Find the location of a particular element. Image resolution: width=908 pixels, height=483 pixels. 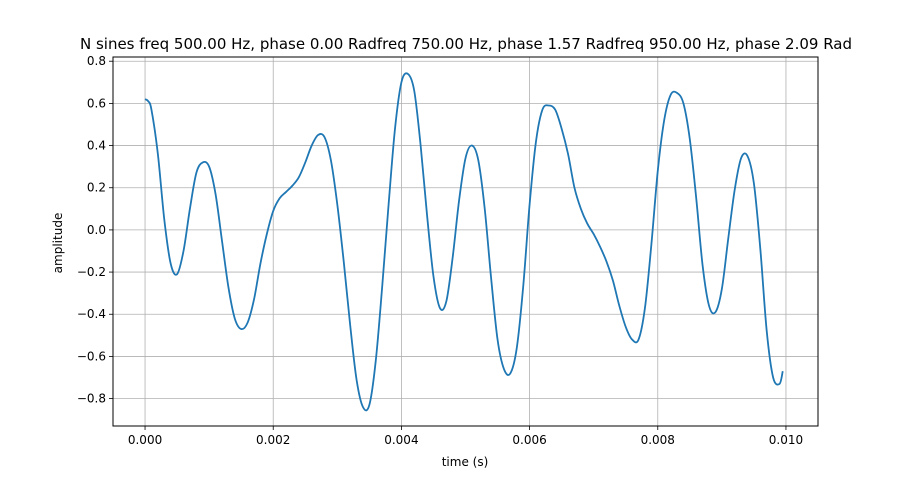

y-tick-label: −0.4 is located at coordinates (91, 314).